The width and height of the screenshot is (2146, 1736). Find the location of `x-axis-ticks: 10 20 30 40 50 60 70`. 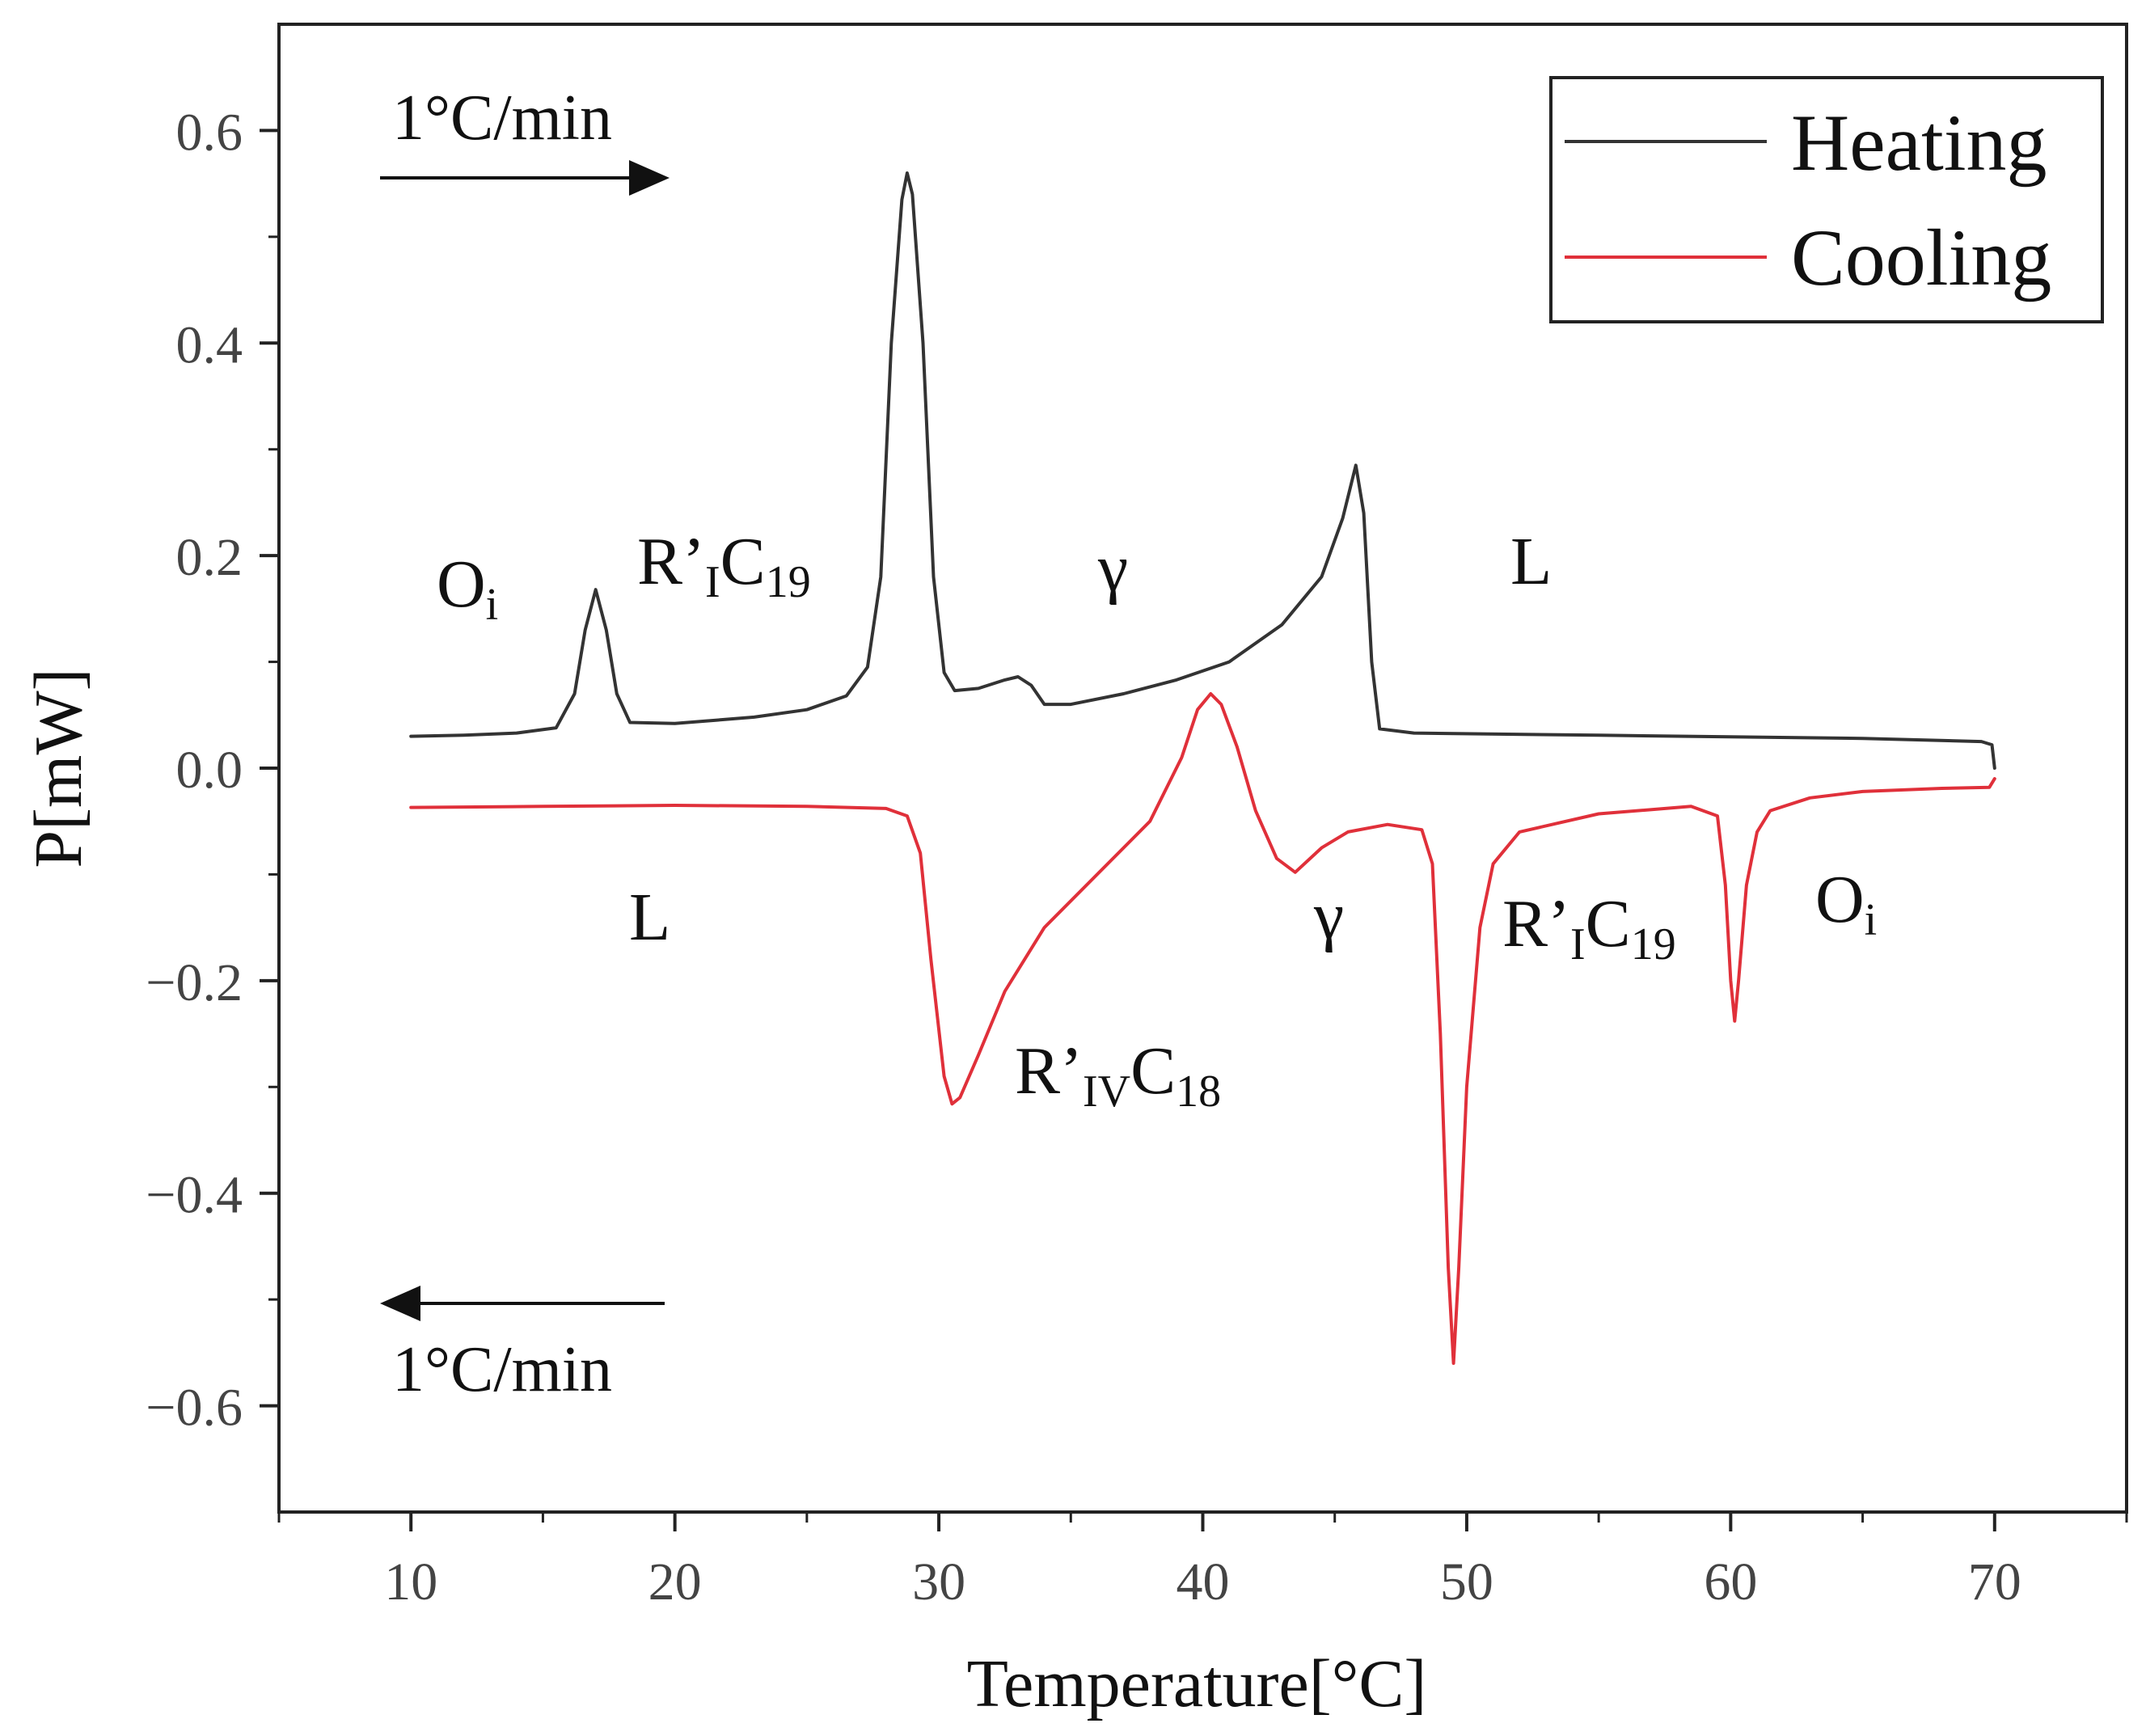

x-axis-ticks: 10 20 30 40 50 60 70 is located at coordinates (1202, 1561).